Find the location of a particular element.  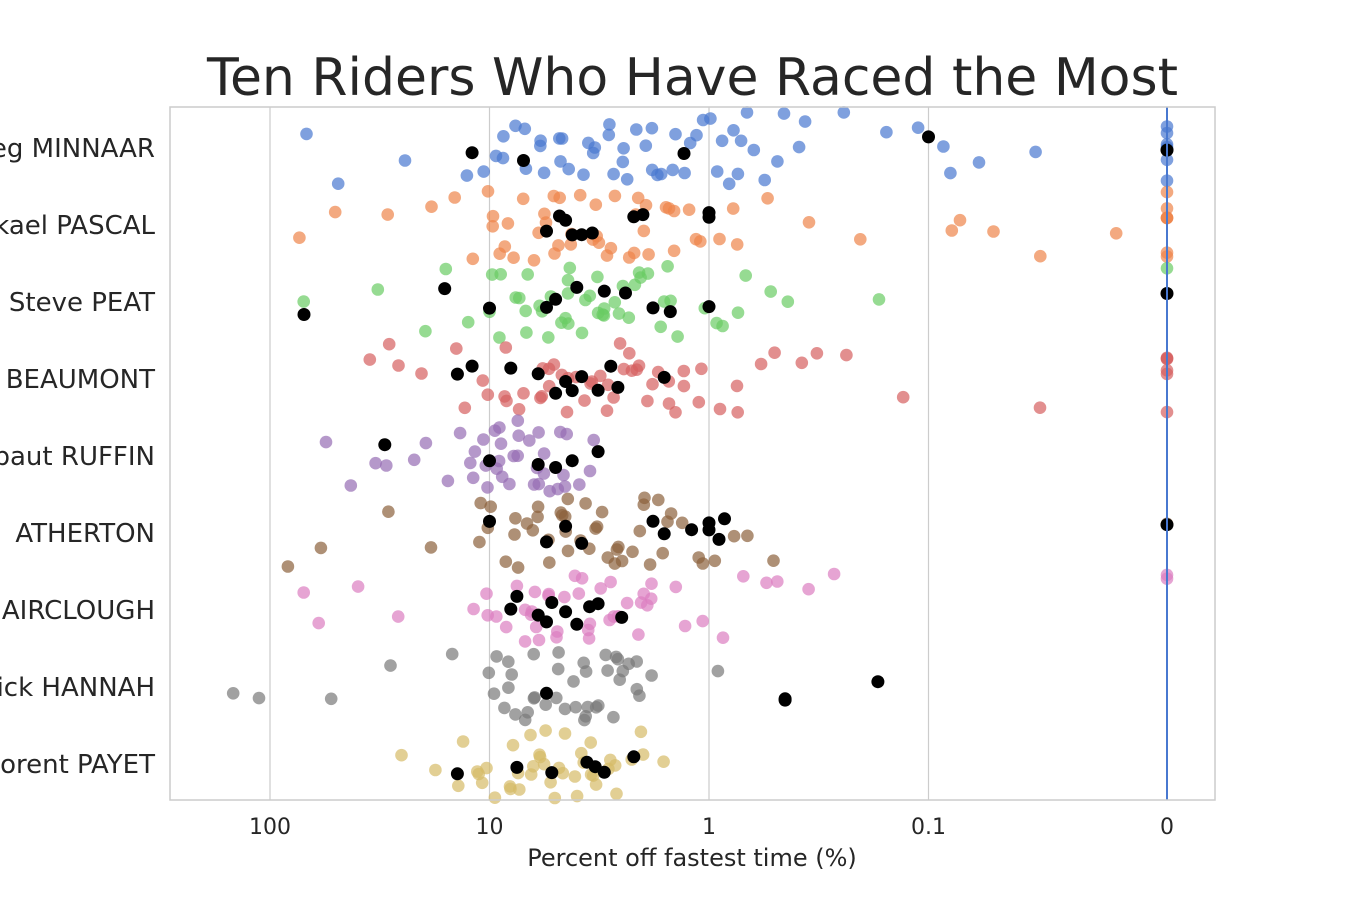

y-tick-label-4: baut RUFFIN is located at coordinates (77, 457).